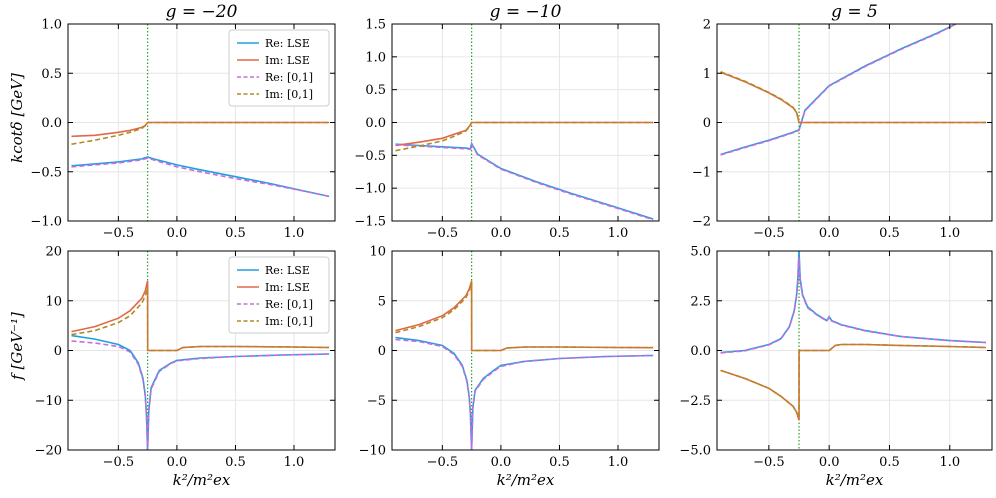  I want to click on y-axis-label-top: kcotδ [GeV], so click(17, 118).